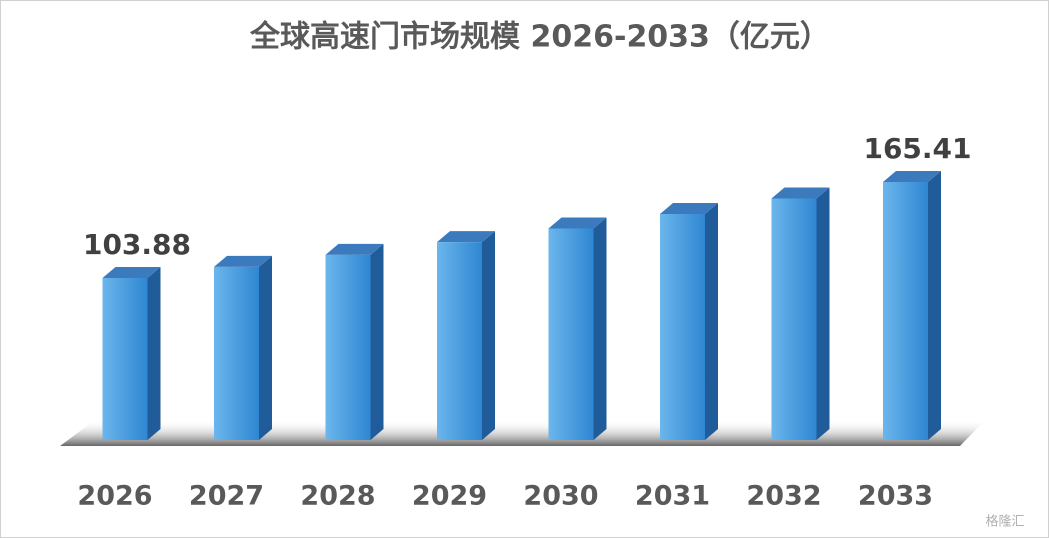  What do you see at coordinates (114, 496) in the screenshot?
I see `x-tick-label: 2026` at bounding box center [114, 496].